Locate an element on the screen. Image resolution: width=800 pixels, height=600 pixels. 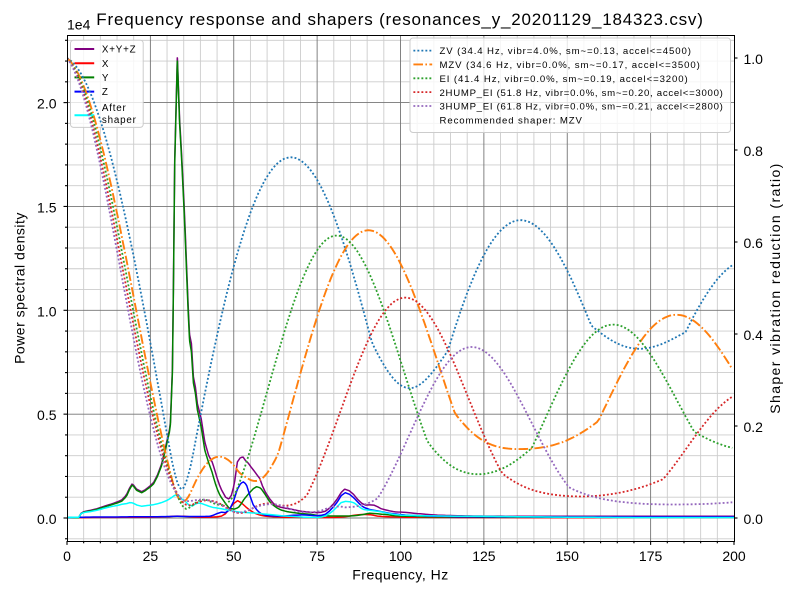
svg-text: 2.0 is located at coordinates (47, 104).